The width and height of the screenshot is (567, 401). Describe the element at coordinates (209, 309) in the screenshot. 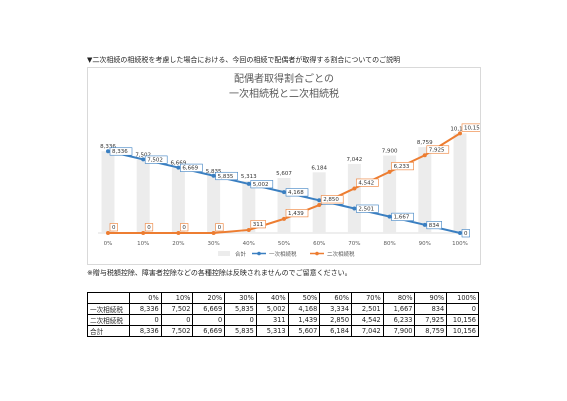

I see `table-cell: 6,669` at that location.